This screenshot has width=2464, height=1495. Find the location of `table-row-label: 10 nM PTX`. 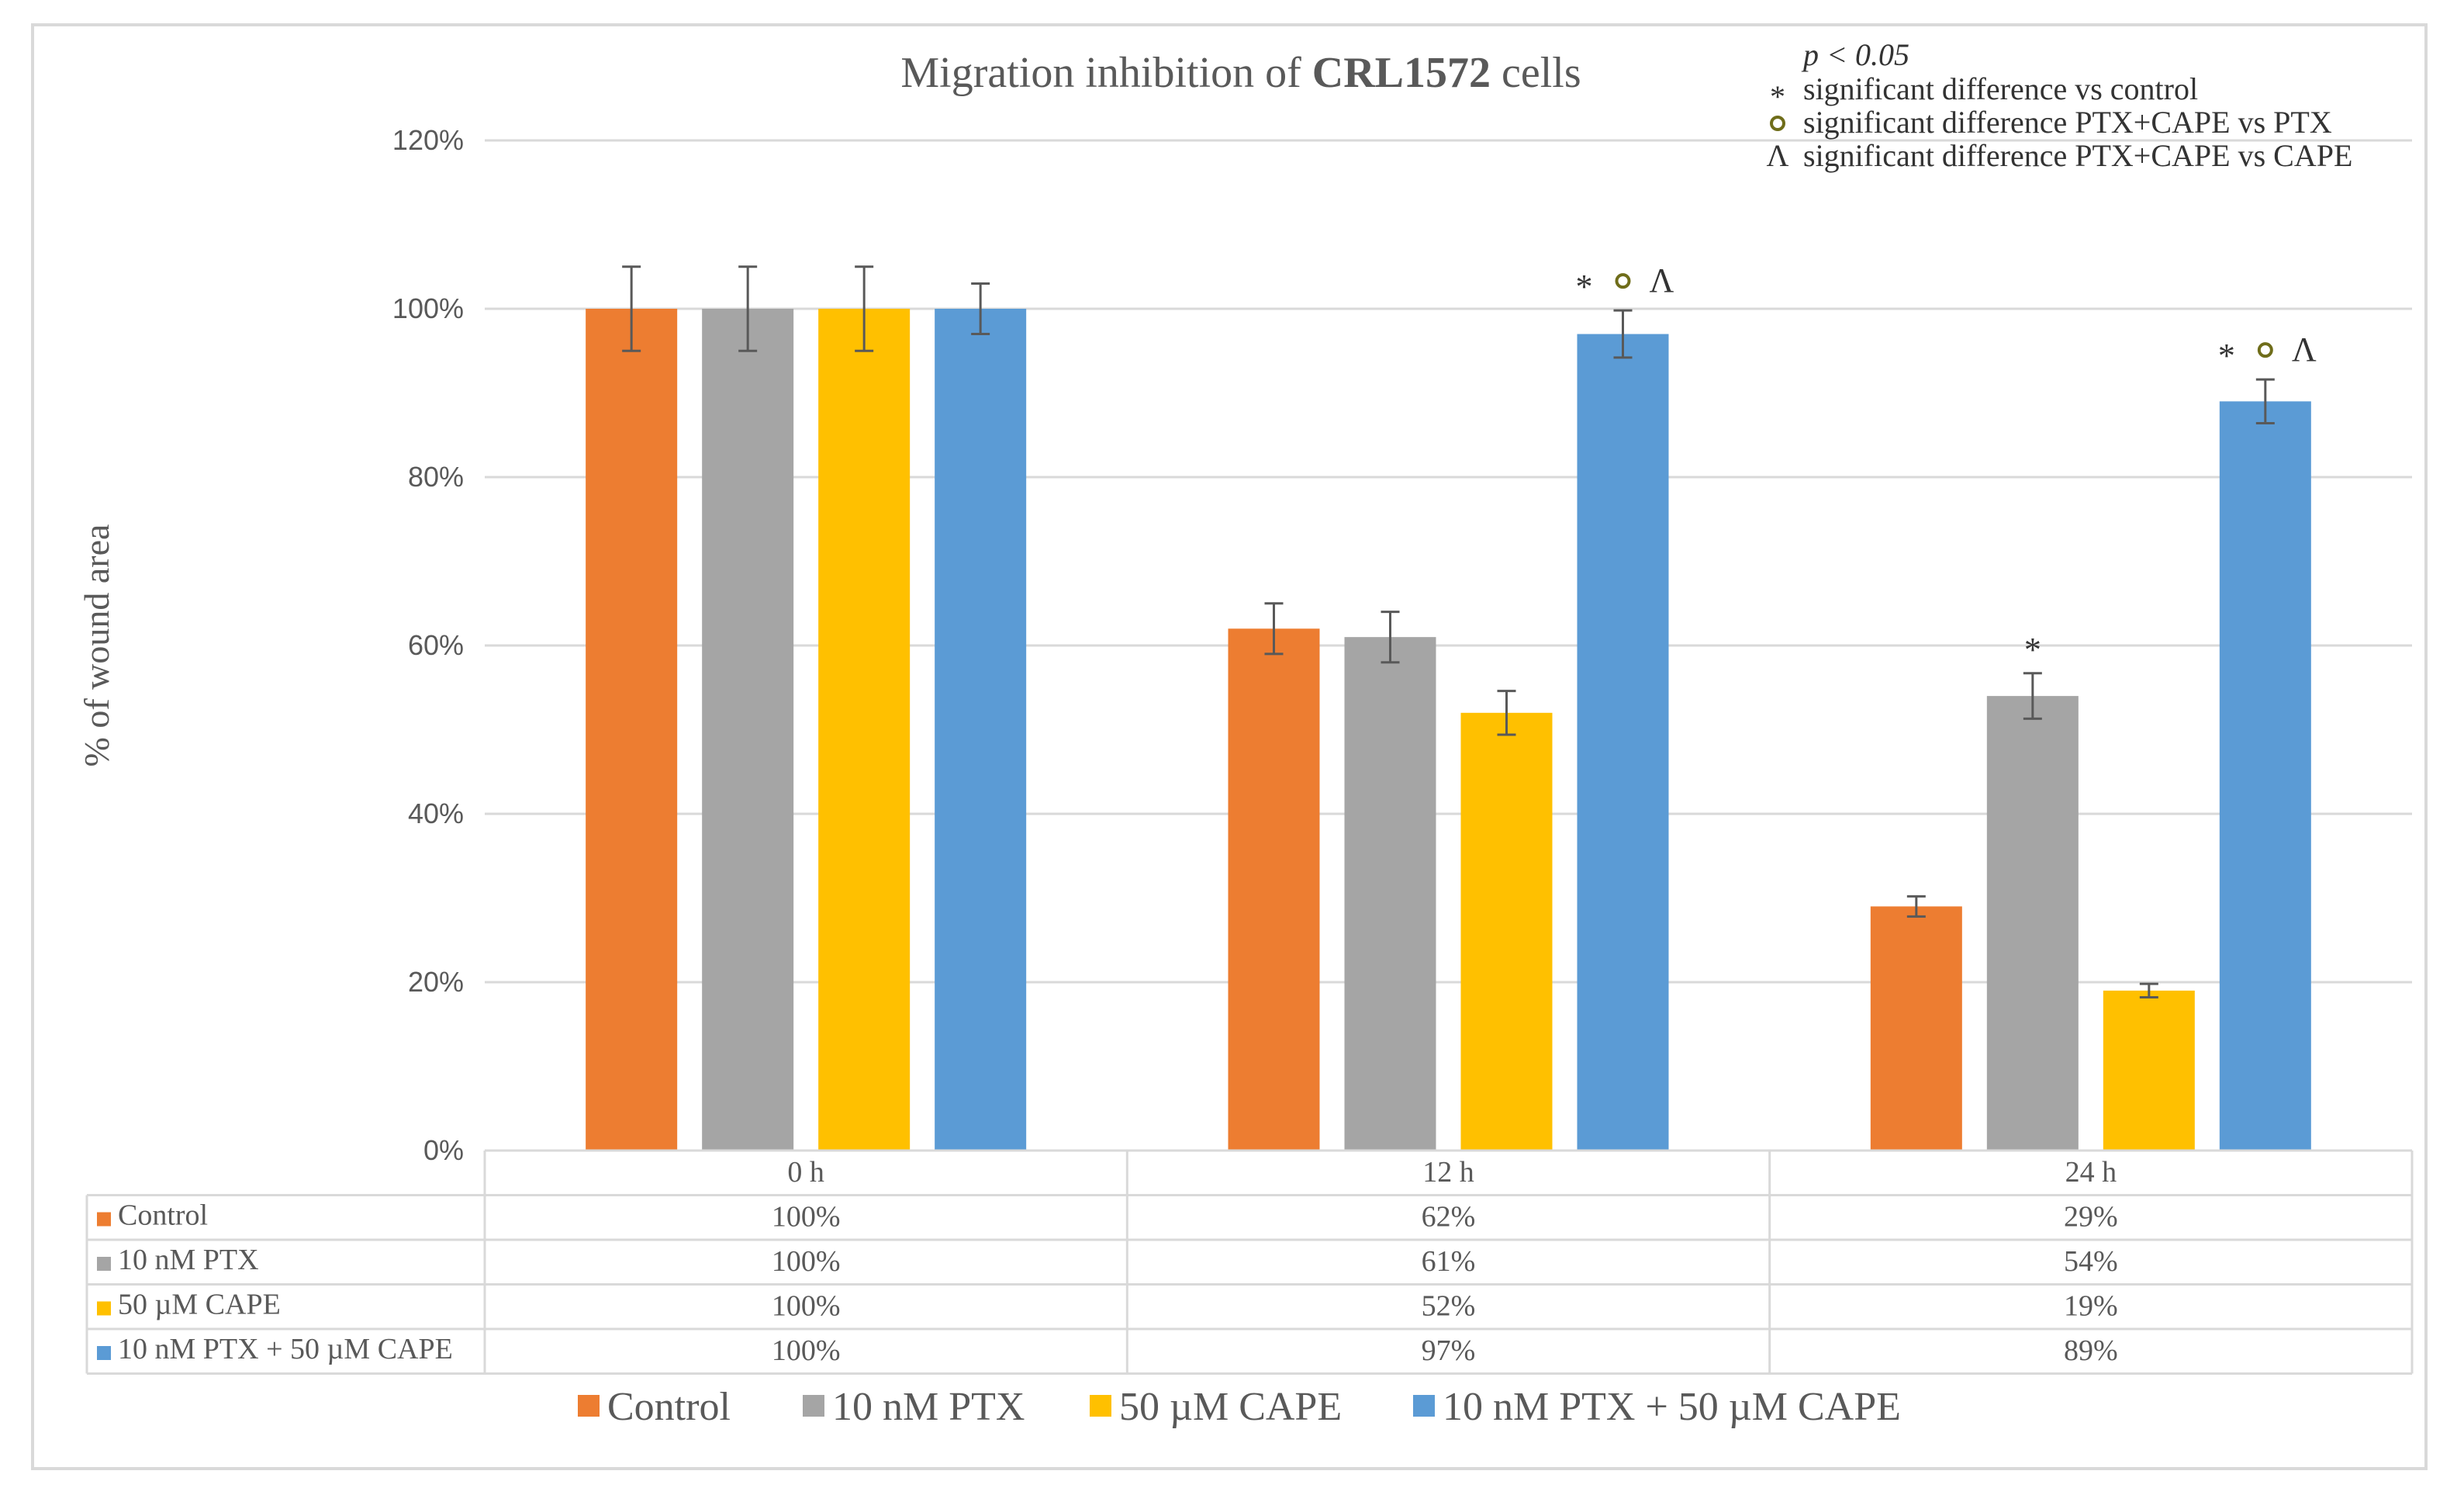

table-row-label: 10 nM PTX is located at coordinates (188, 1260).